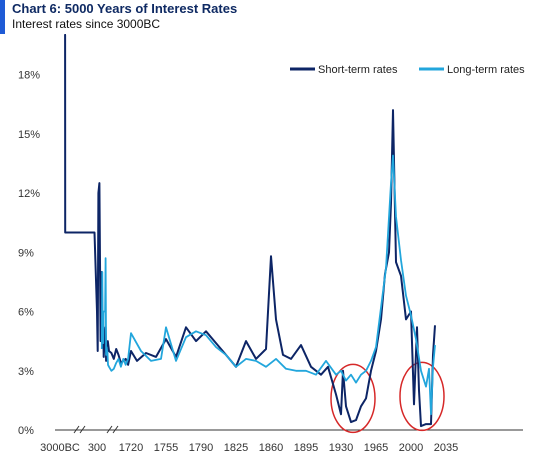 This screenshot has width=542, height=458. Describe the element at coordinates (131, 448) in the screenshot. I see `x-tick-label: 1720` at that location.